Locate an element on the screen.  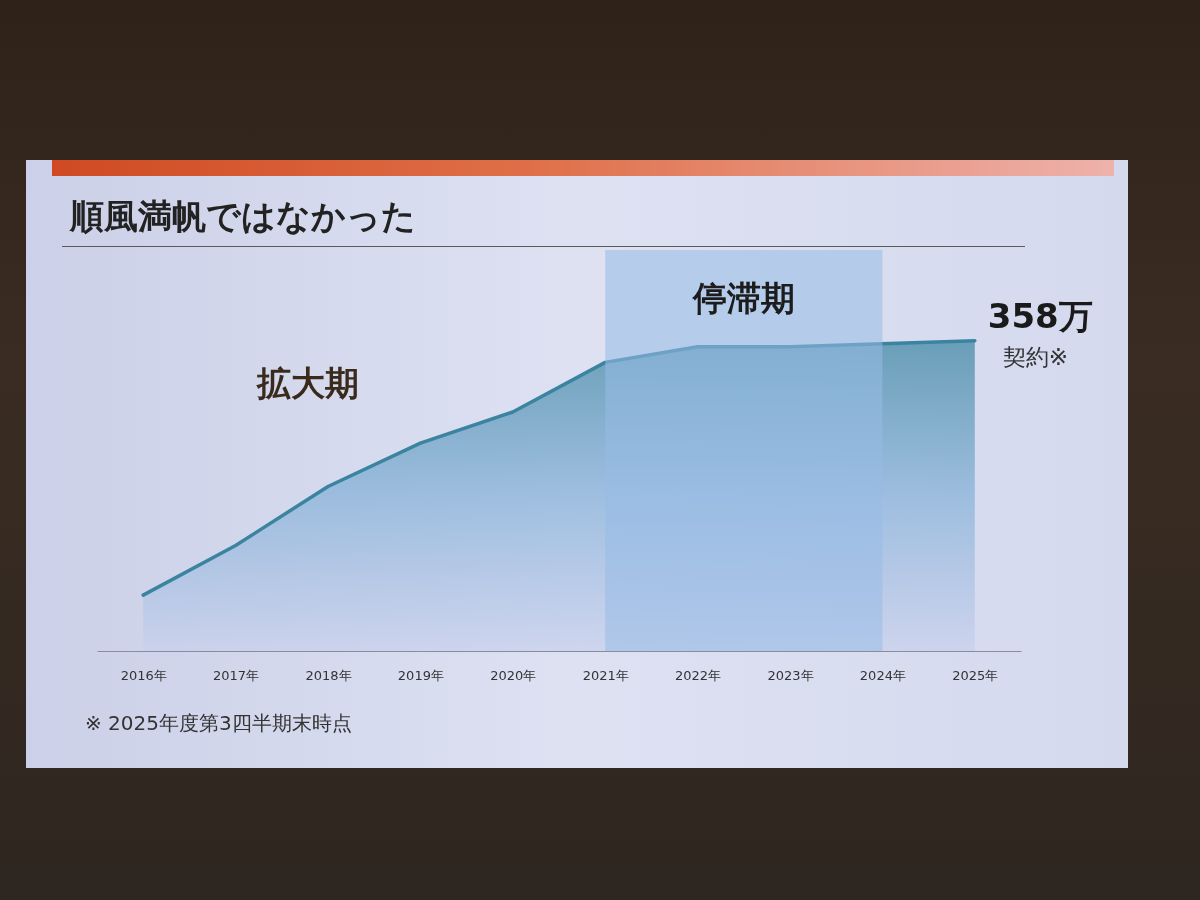
chart-title: 順風満帆ではなかった is located at coordinates (243, 216).